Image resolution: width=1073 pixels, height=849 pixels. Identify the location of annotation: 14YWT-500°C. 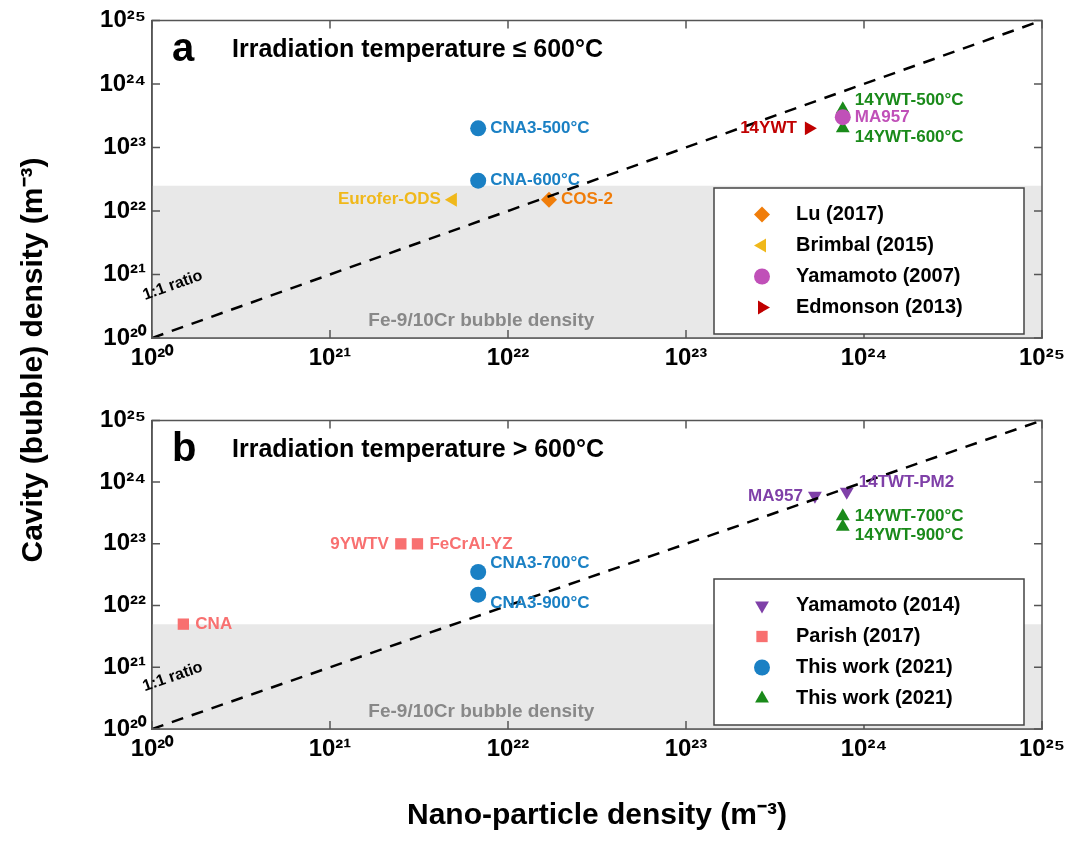
(909, 99).